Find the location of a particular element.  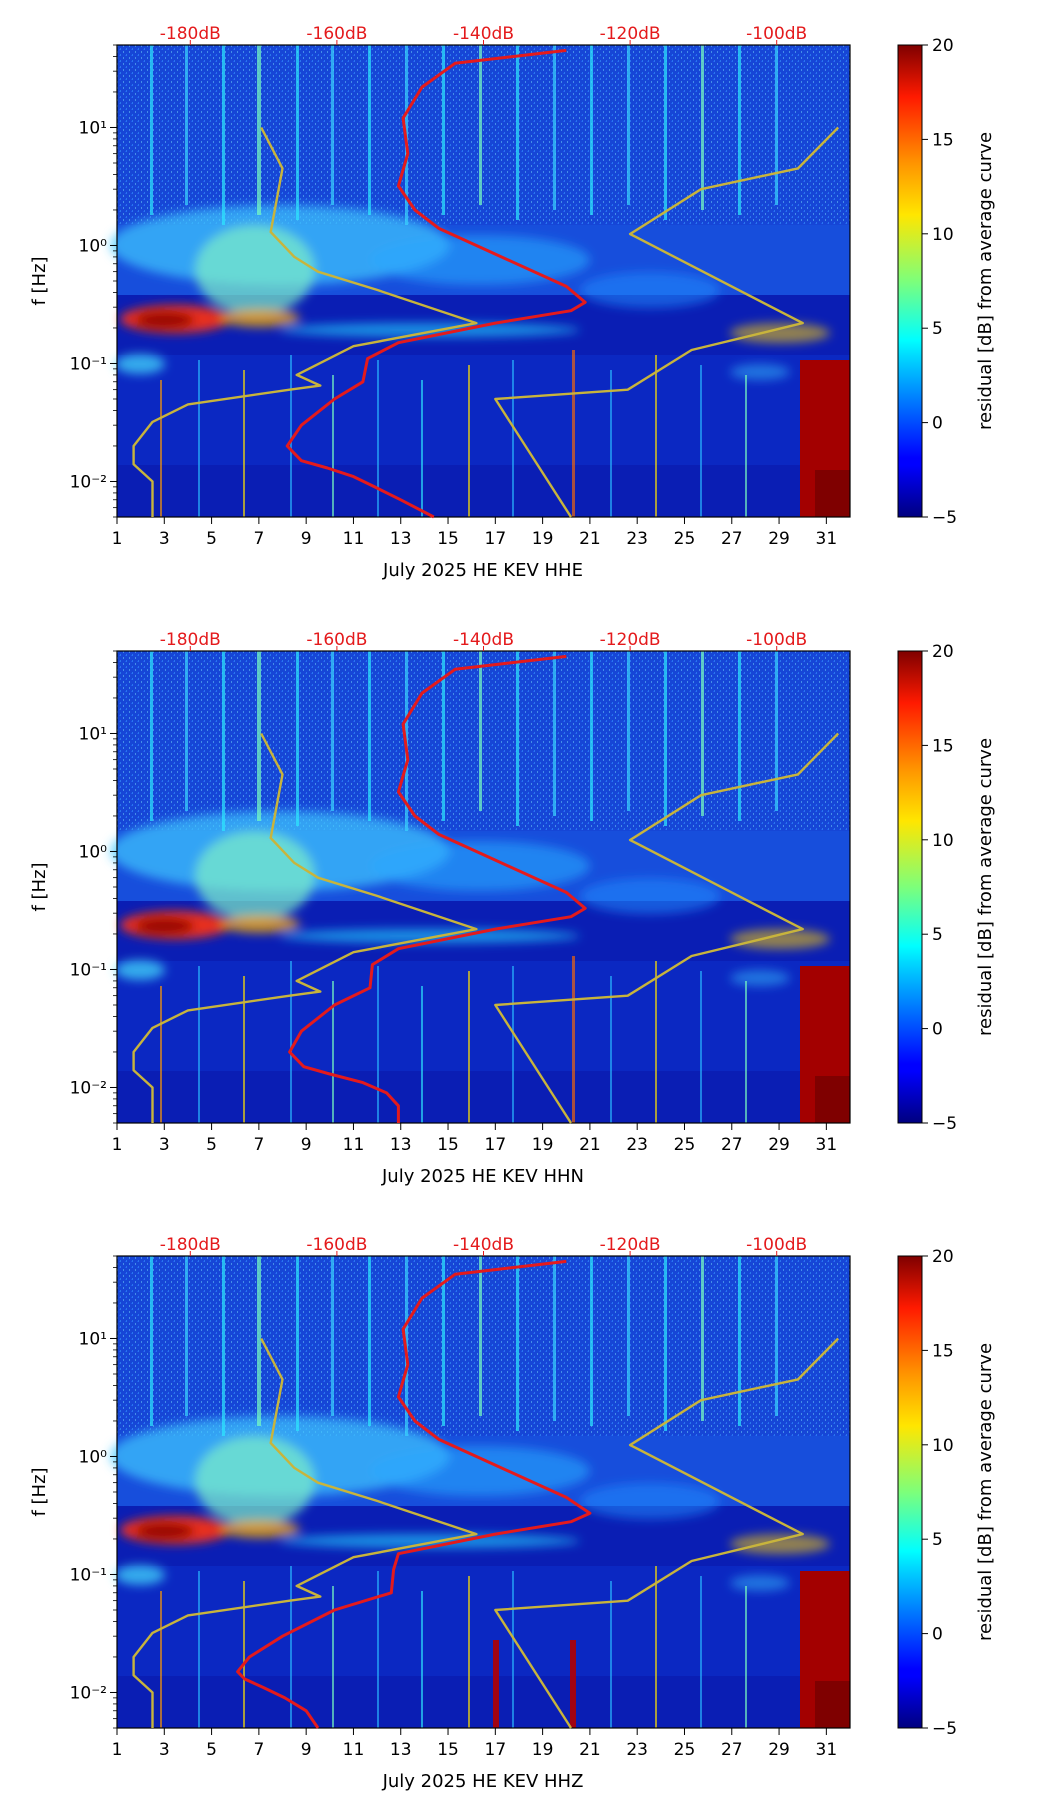

x-axis-ticks: 1 3 5 7 9 11 13 15 17 19 21 23 25 27 29 31 is located at coordinates (475, 533).